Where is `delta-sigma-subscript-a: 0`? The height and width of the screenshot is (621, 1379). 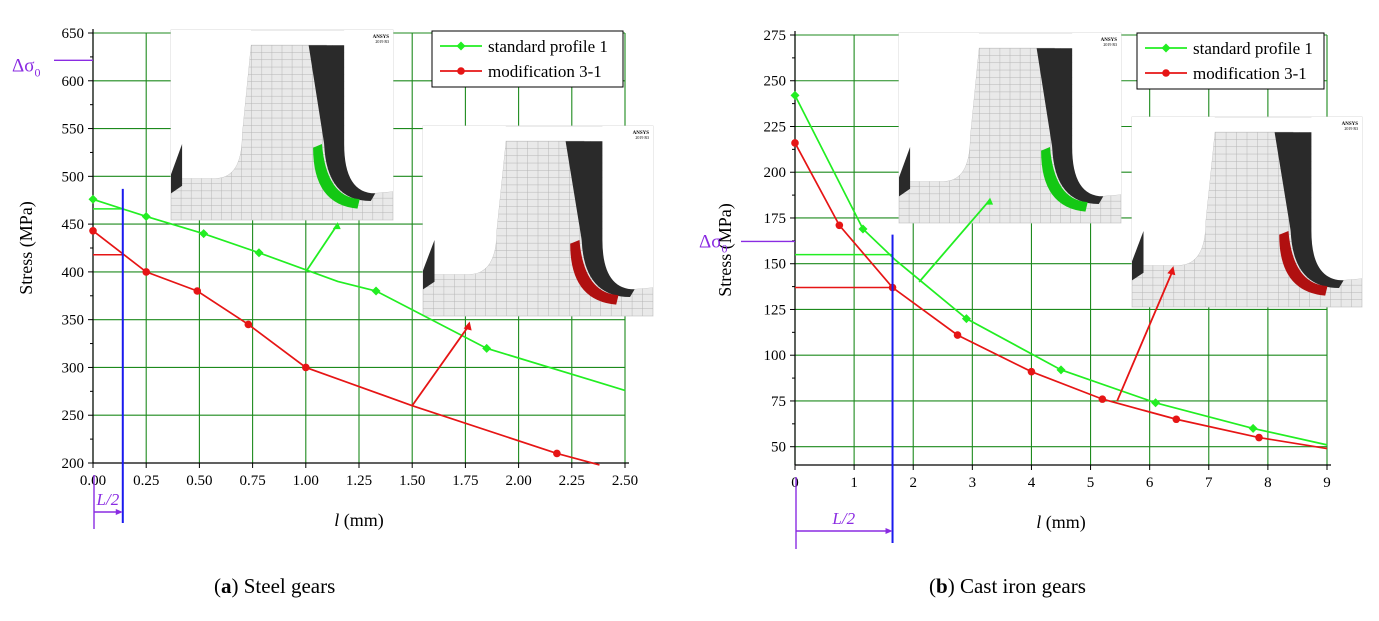 delta-sigma-subscript-a: 0 is located at coordinates (37, 72).